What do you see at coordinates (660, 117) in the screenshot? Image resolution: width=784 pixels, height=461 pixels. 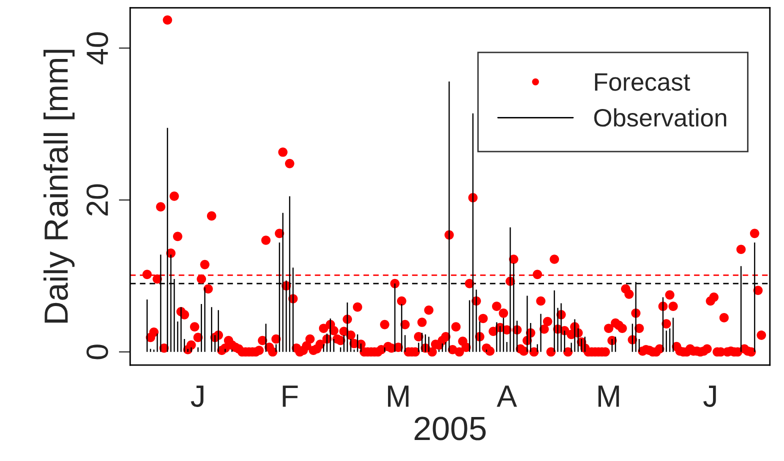 I see `legend-label: Observation` at bounding box center [660, 117].